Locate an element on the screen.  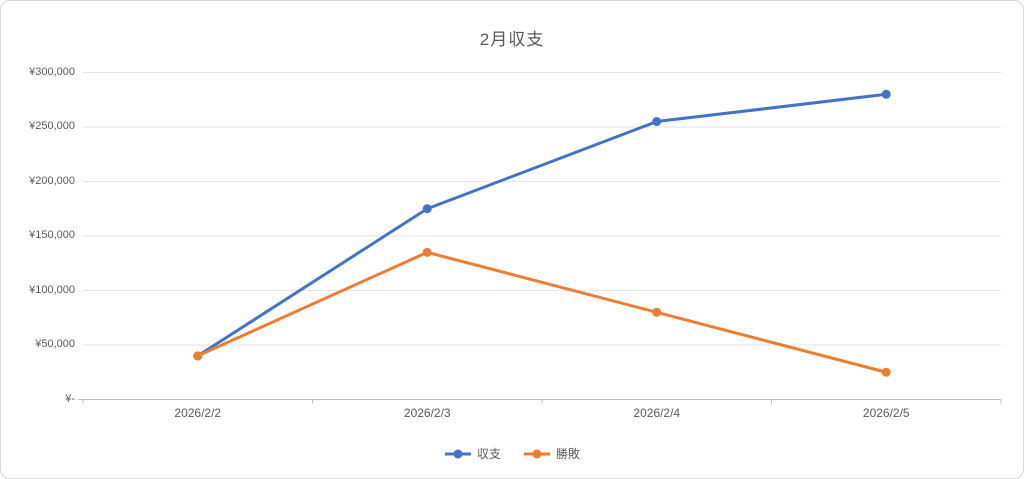
y-axis-tick-label: ¥150,000 is located at coordinates (52, 235).